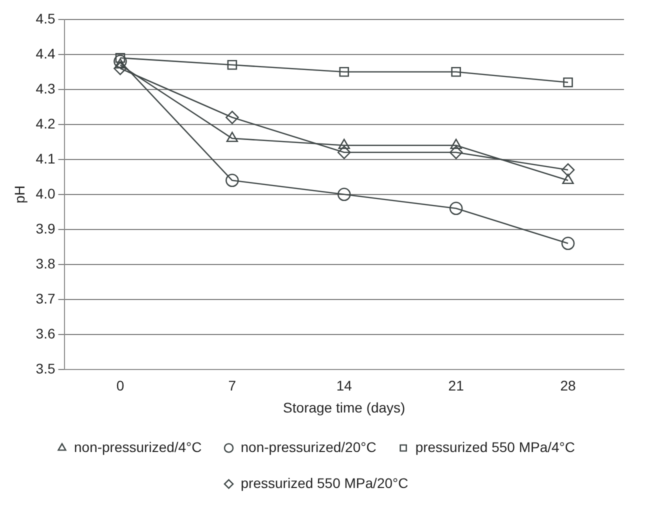 The height and width of the screenshot is (509, 652). I want to click on y-tick-label: 4.4, so click(46, 53).